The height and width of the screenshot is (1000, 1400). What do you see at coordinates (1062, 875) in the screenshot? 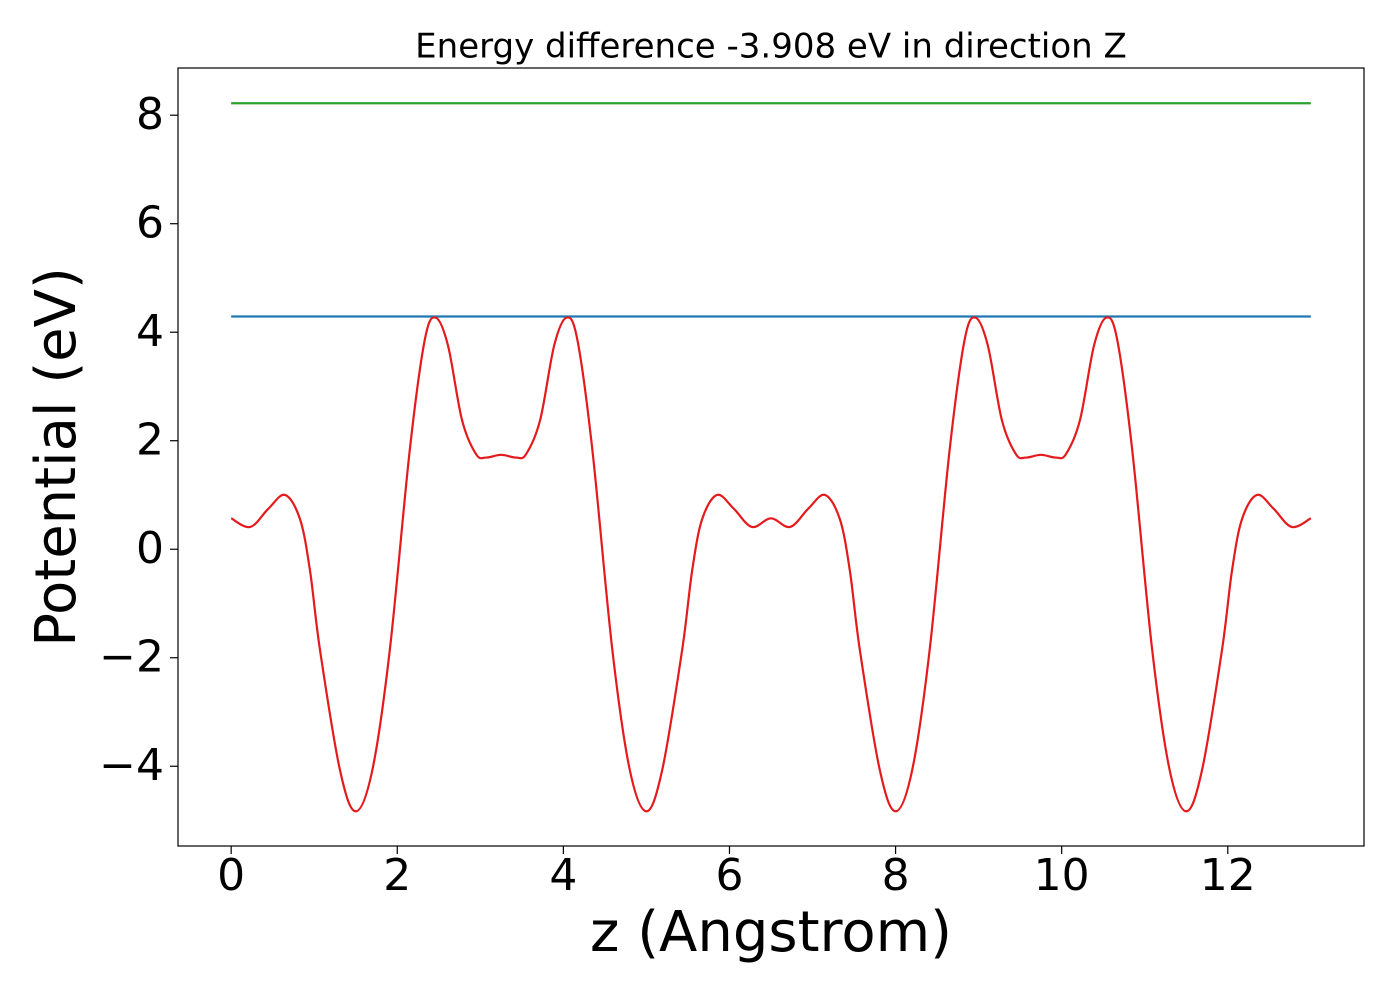
I see `x-tick-label: 10` at bounding box center [1062, 875].